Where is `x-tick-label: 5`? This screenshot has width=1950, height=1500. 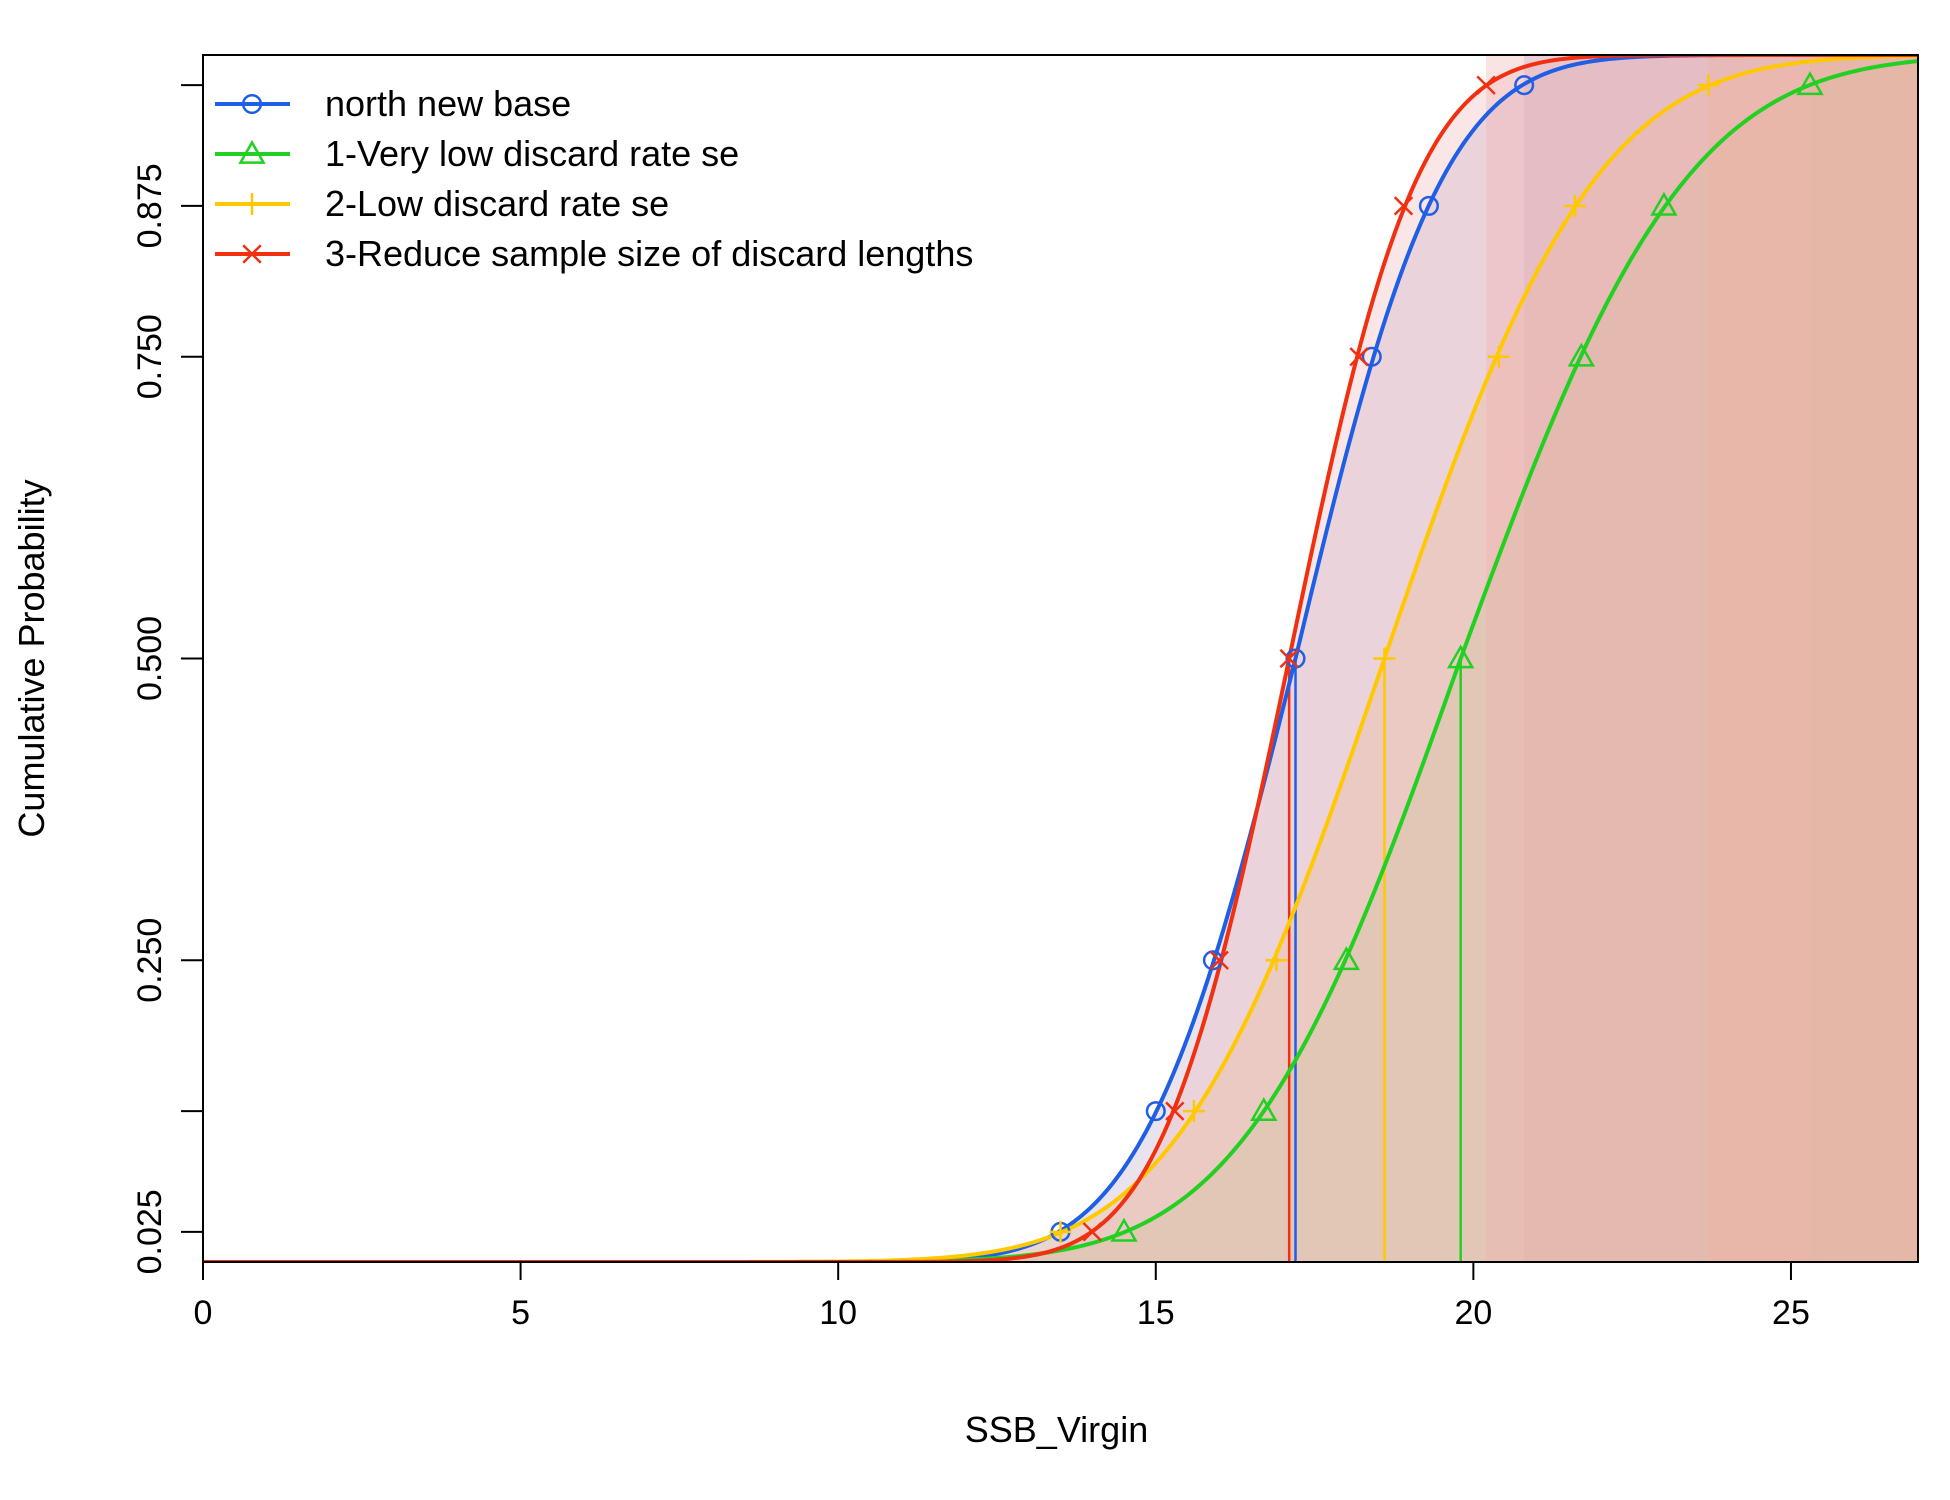 x-tick-label: 5 is located at coordinates (520, 1313).